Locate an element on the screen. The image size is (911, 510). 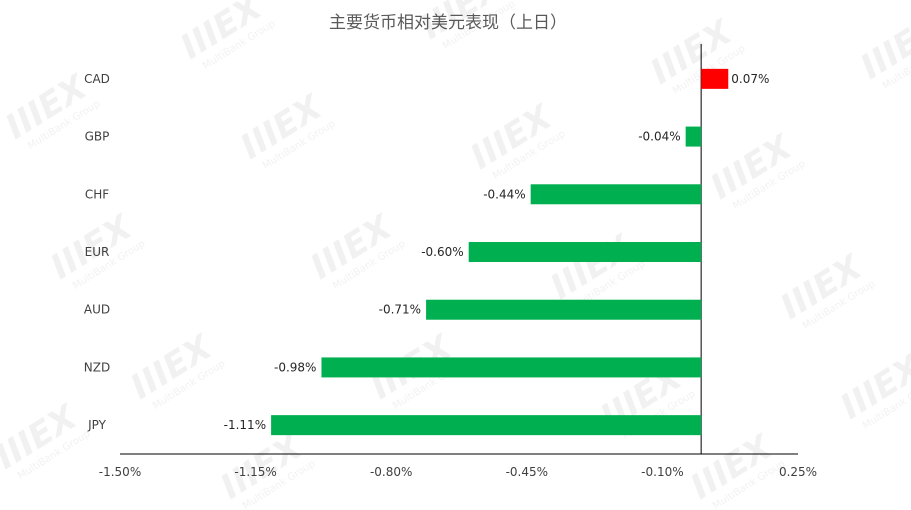
category-label: CAD is located at coordinates (97, 79).